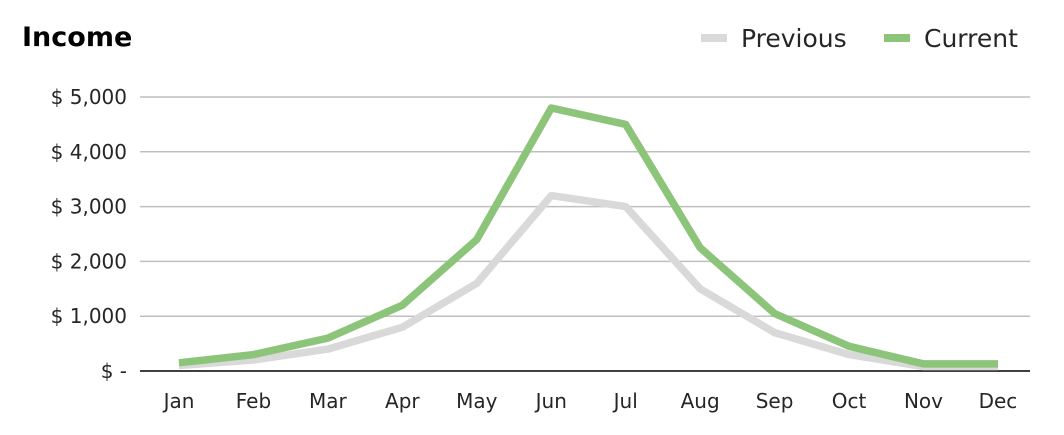 This screenshot has height=435, width=1064. What do you see at coordinates (625, 401) in the screenshot?
I see `x-tick-label: Jul` at bounding box center [625, 401].